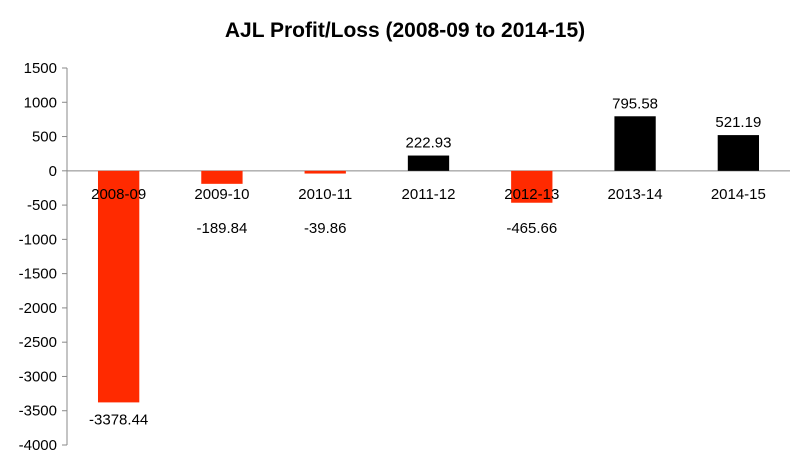 Image resolution: width=801 pixels, height=461 pixels. Describe the element at coordinates (405, 30) in the screenshot. I see `chart-title: AJL Profit/Loss (2008-09 to 2014-15)` at that location.